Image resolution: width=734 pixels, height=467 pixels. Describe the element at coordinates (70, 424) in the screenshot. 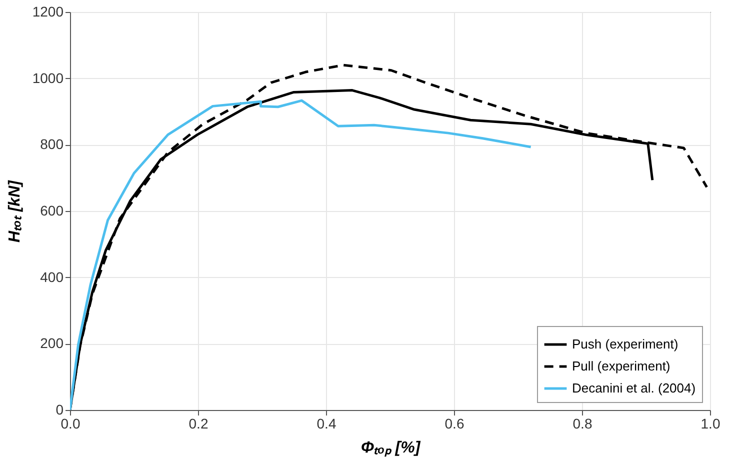

I see `x-tick-label: 0.0` at that location.